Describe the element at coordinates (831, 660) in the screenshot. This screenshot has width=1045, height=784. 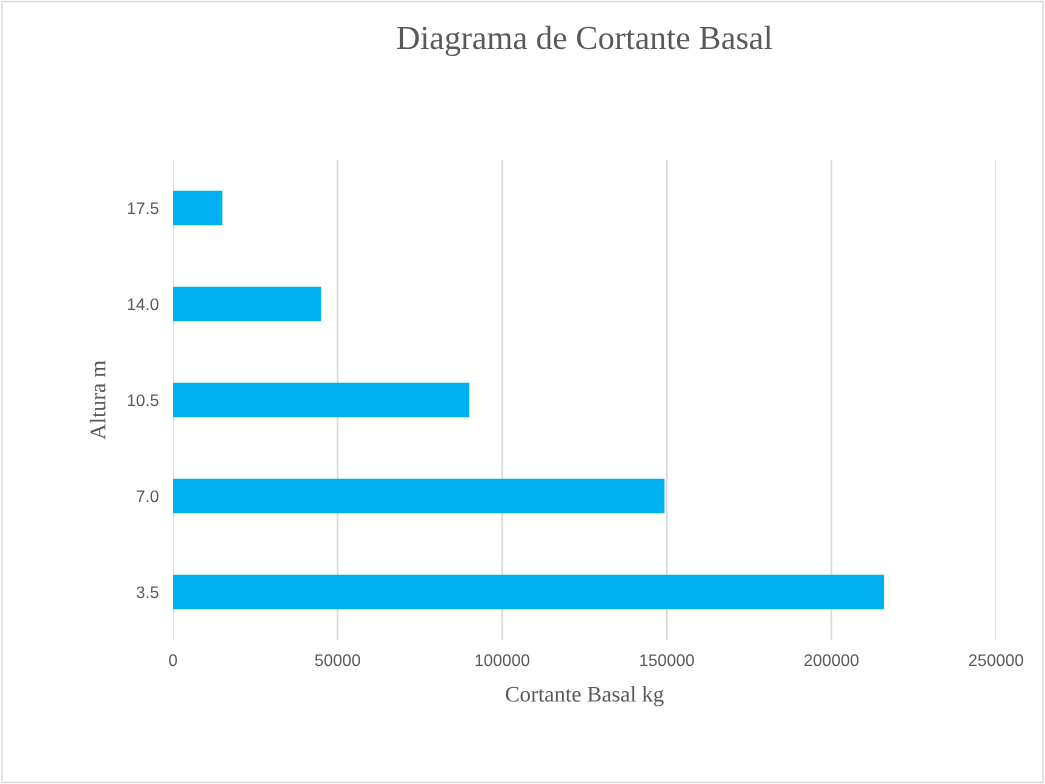
I see `x-tick-label: 200000` at that location.